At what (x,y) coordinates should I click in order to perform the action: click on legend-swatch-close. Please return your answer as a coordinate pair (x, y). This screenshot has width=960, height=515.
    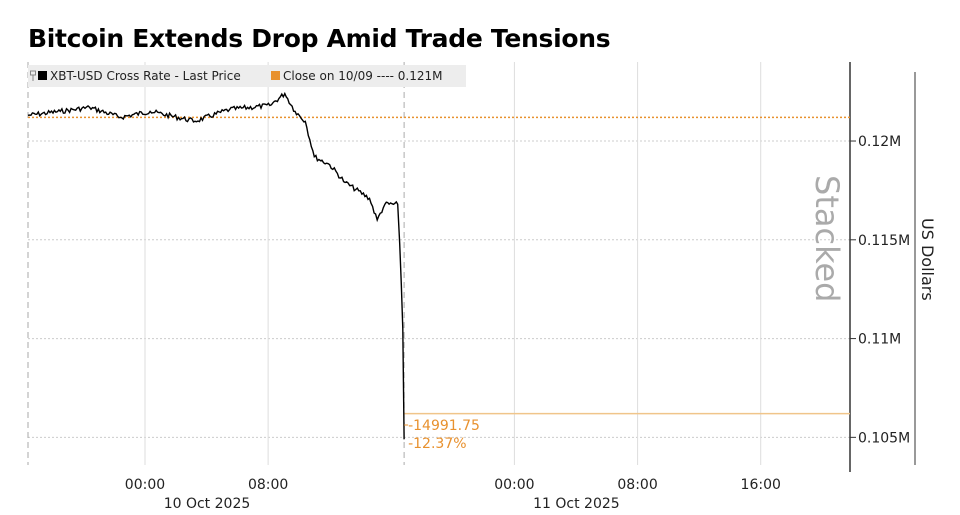
    Looking at the image, I should click on (275, 75).